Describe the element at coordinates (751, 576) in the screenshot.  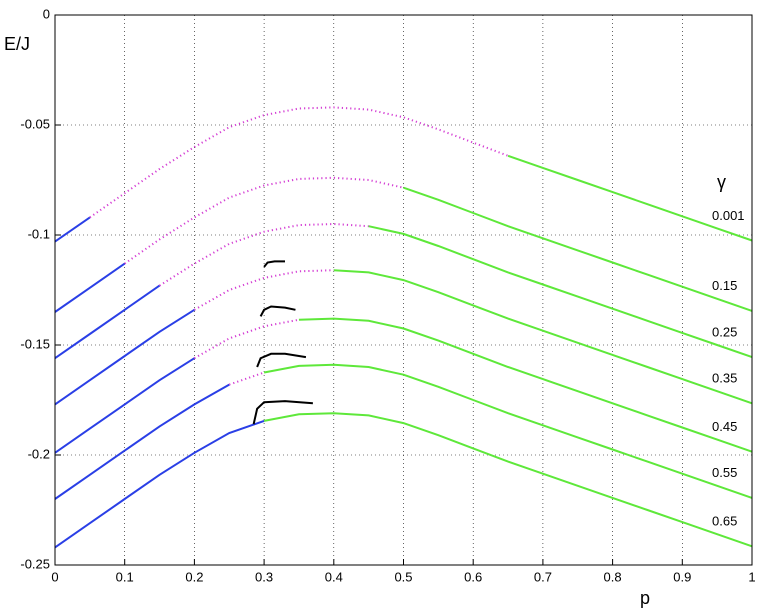
I see `x-tick-label: 1` at that location.